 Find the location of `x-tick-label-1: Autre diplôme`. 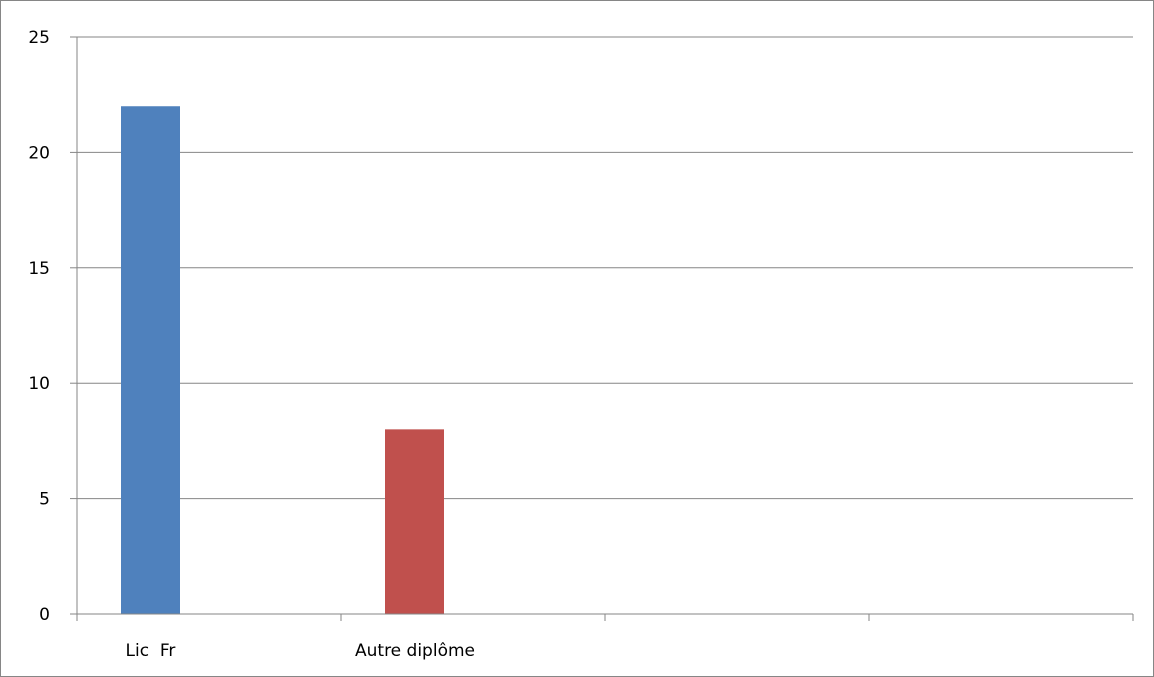

x-tick-label-1: Autre diplôme is located at coordinates (415, 651).